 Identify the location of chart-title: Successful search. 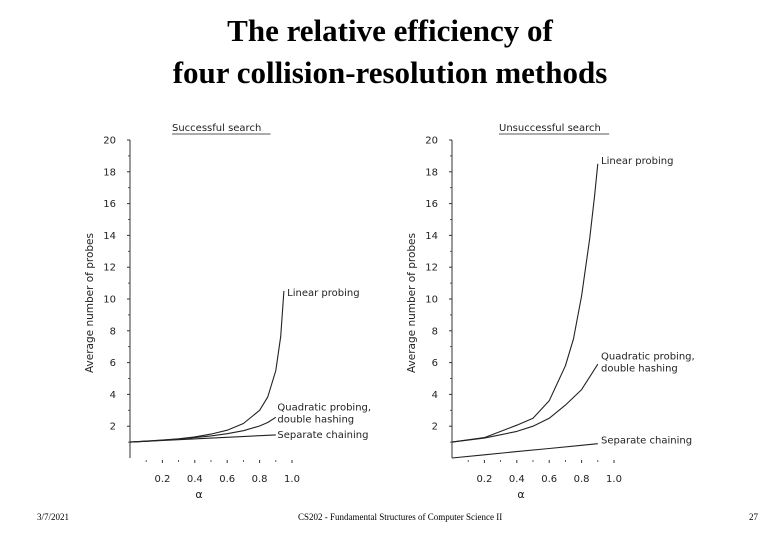
(216, 128).